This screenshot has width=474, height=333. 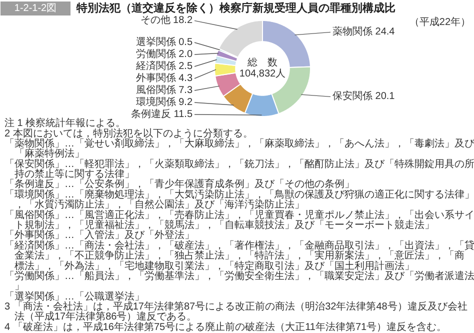 I want to click on slice-label: 選挙関係 0.5, so click(x=164, y=42).